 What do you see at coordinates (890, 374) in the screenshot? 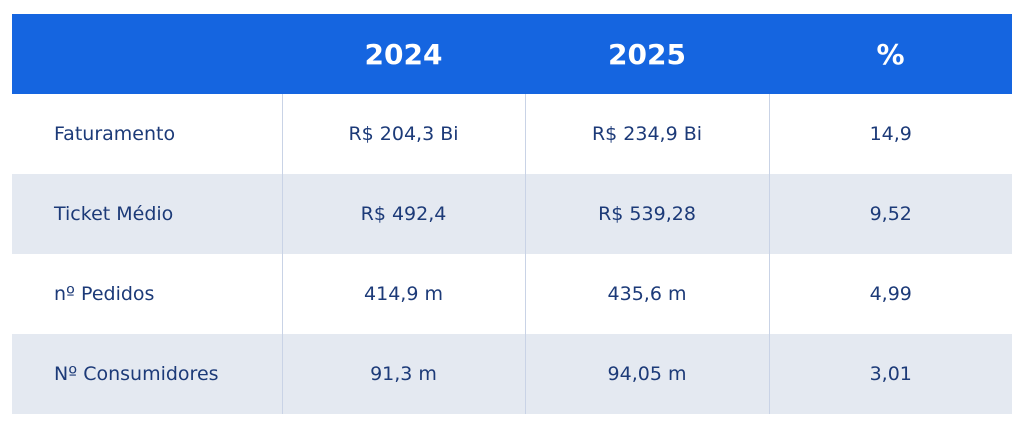
I see `cell-percent: 3,01` at bounding box center [890, 374].